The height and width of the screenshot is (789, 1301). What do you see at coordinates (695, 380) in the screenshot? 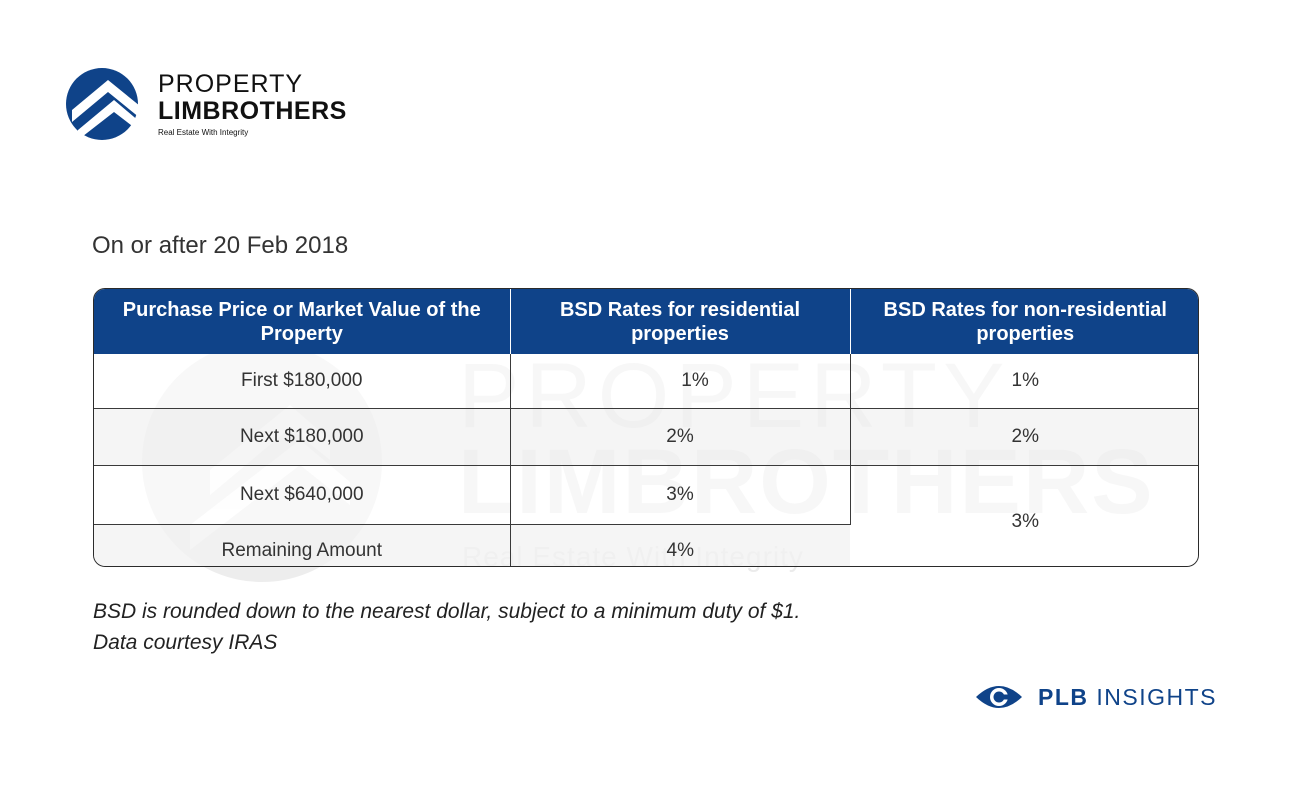
I see `cell-residential-value: 1%` at bounding box center [695, 380].